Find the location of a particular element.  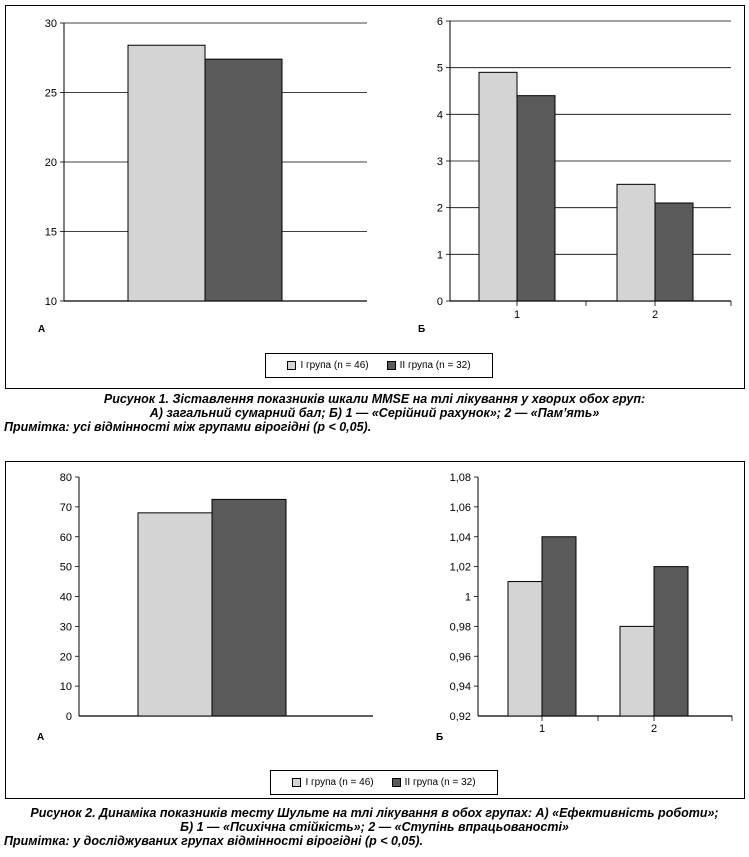

y-tick-label: 40 is located at coordinates (66, 598).